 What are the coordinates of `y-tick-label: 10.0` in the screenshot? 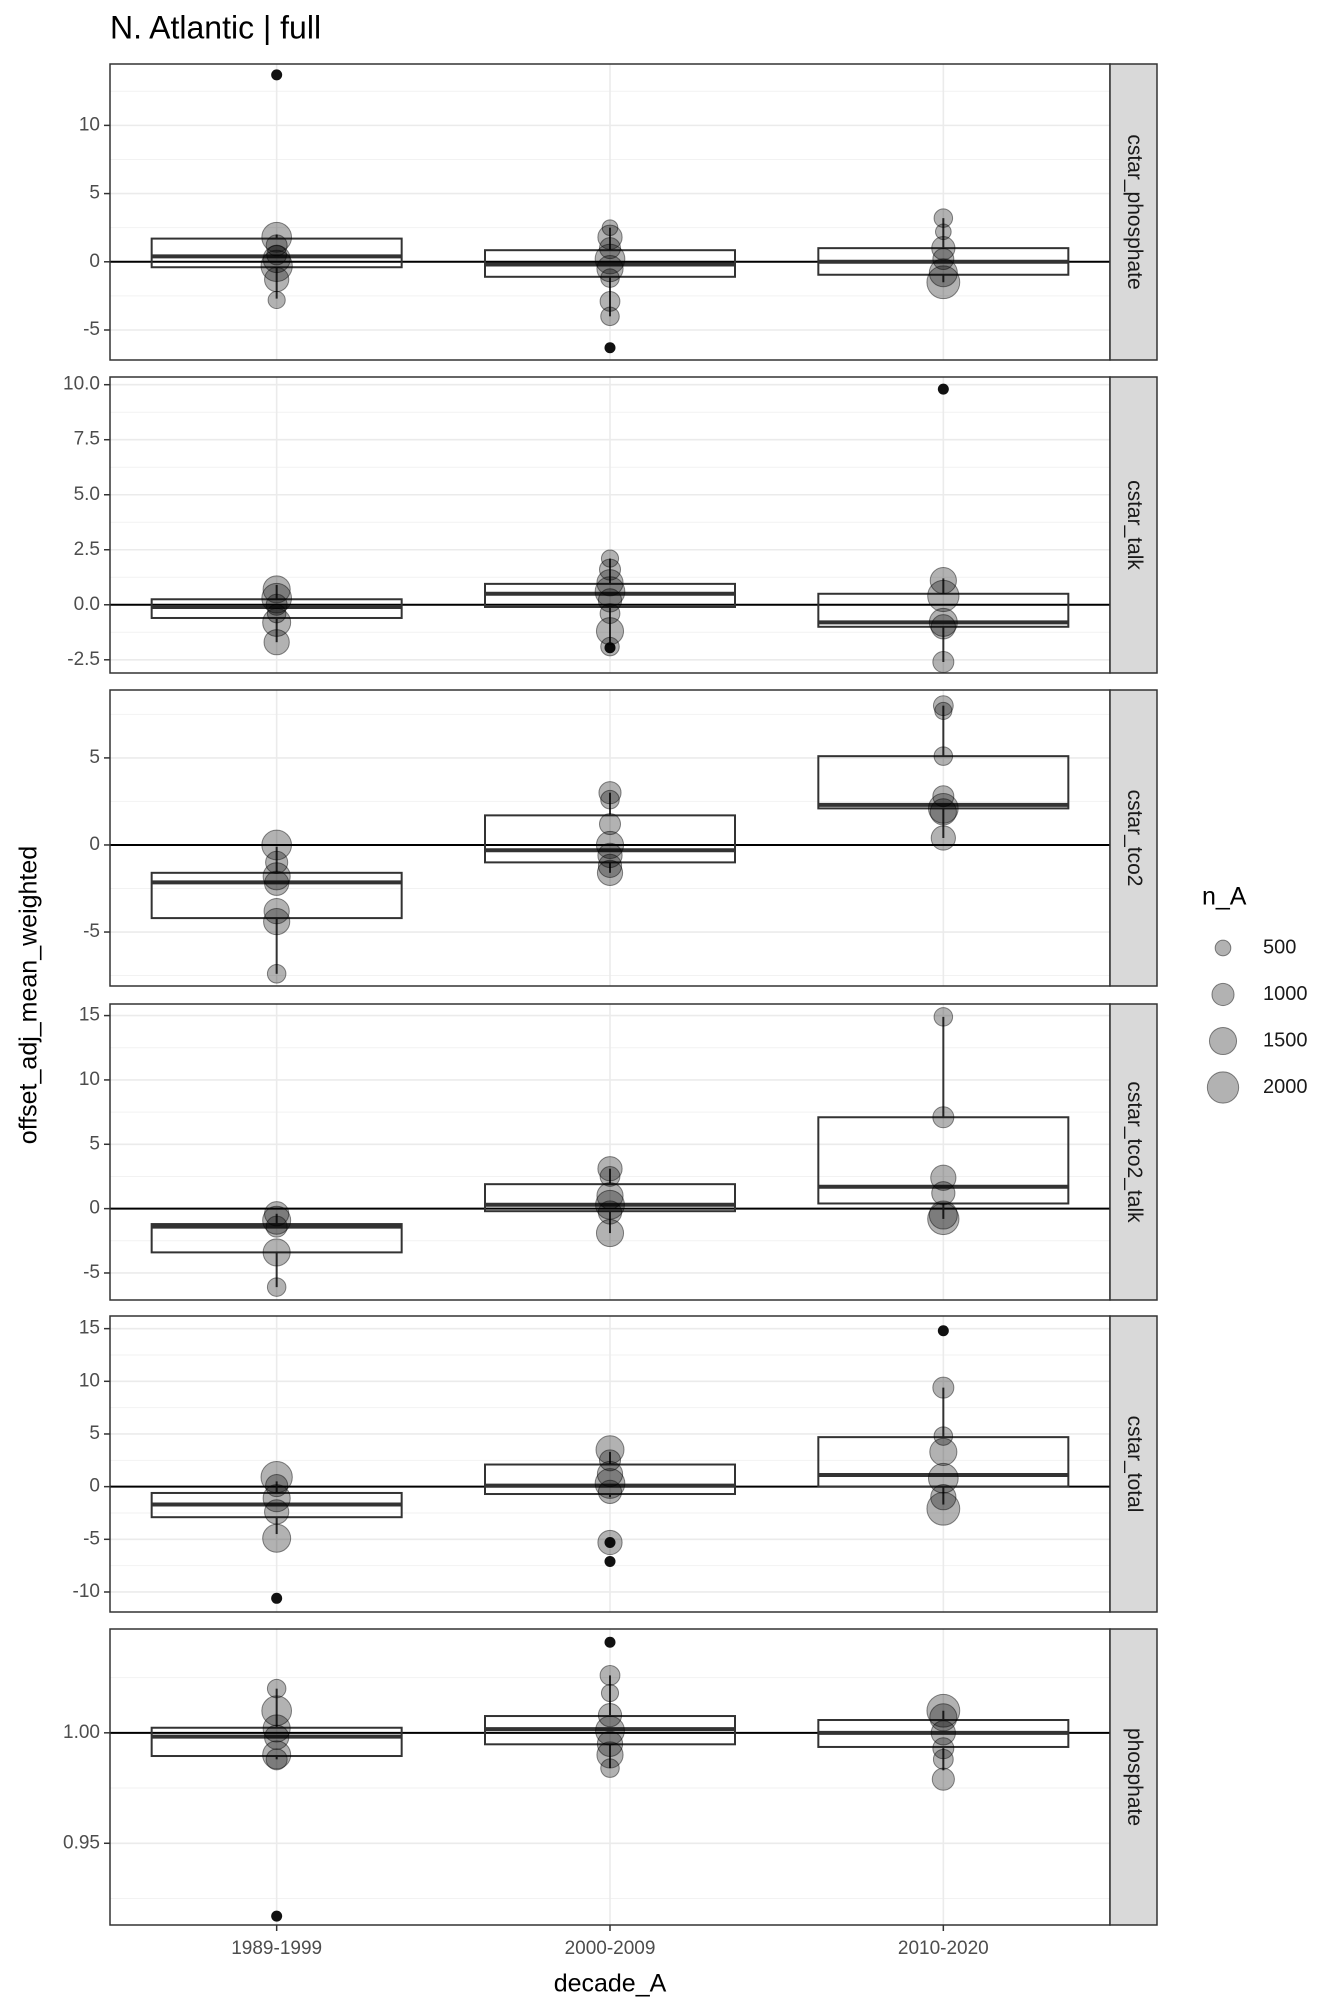 It's located at (81, 384).